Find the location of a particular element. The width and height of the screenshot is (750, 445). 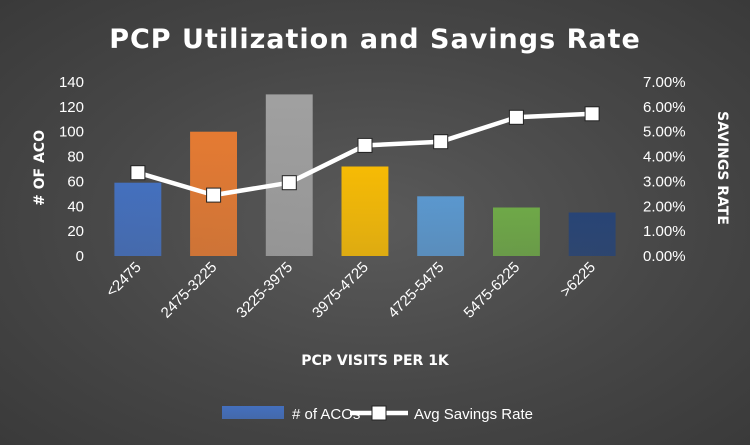

x-tick-label-0: <2475 is located at coordinates (124, 280).